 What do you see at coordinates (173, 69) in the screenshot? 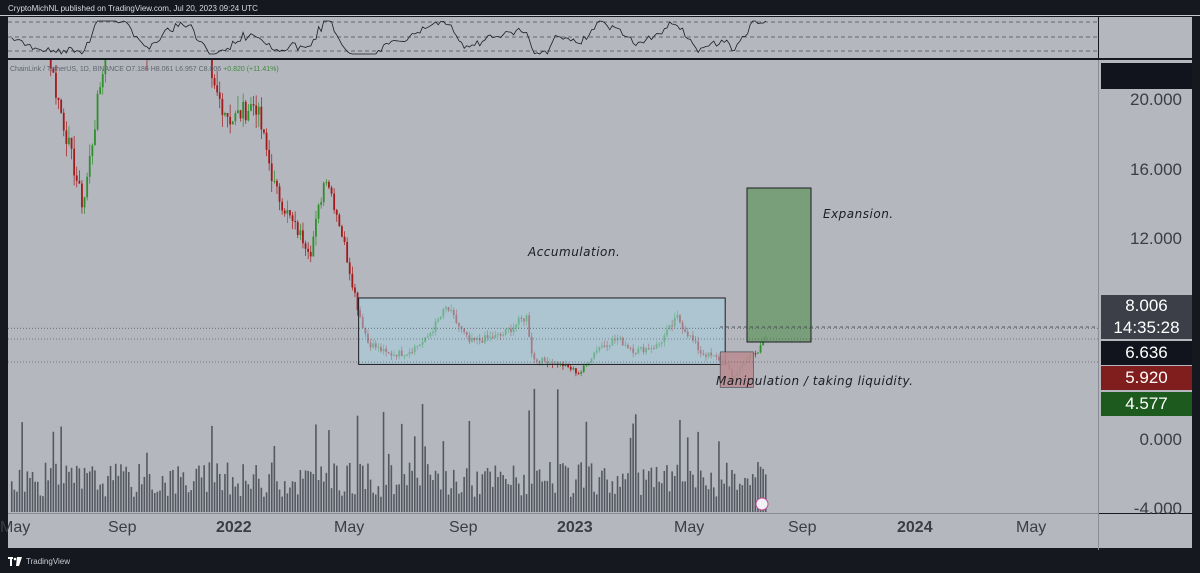
I see `legend-ohlc: O7.186 H8.061 L6.957 C8.006` at bounding box center [173, 69].